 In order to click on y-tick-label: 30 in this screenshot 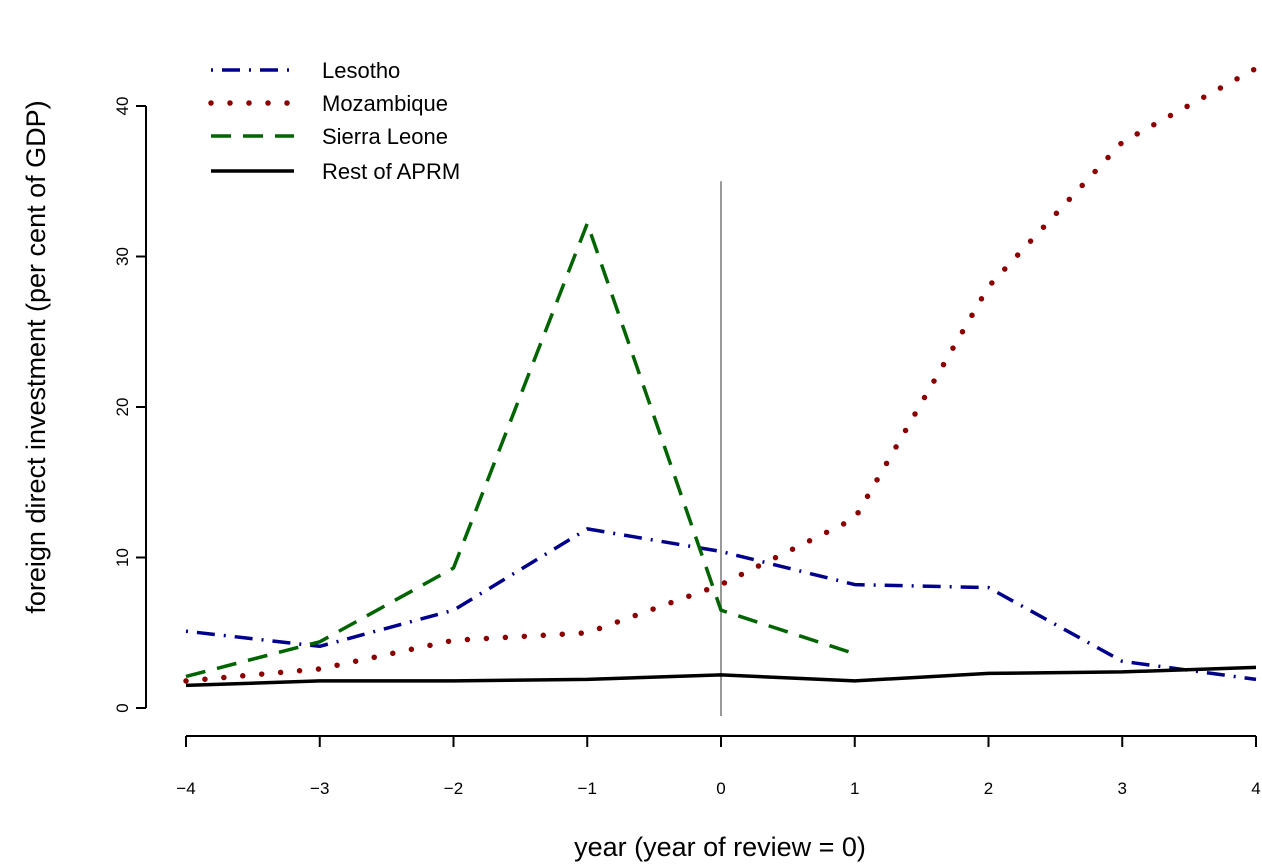, I will do `click(122, 256)`.